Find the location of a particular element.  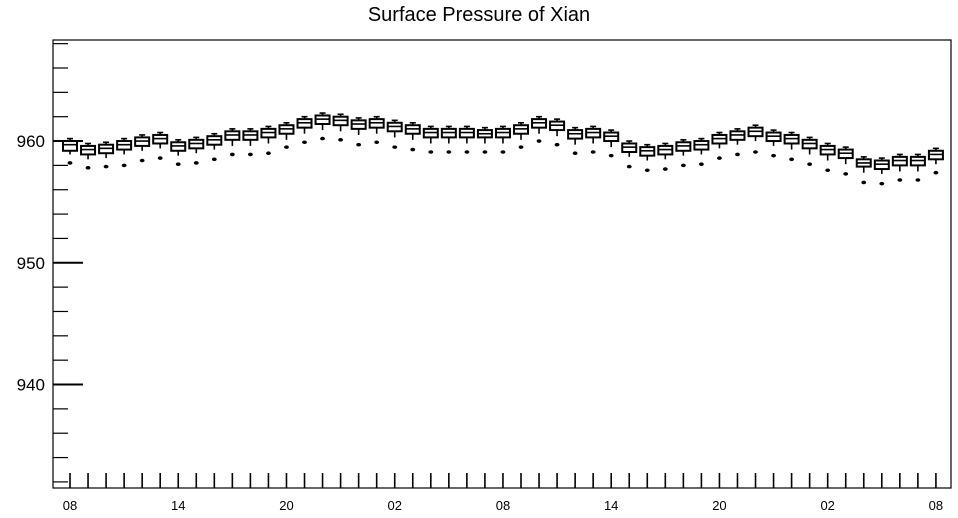

y-axis: 940 950 960 is located at coordinates (50, 263).